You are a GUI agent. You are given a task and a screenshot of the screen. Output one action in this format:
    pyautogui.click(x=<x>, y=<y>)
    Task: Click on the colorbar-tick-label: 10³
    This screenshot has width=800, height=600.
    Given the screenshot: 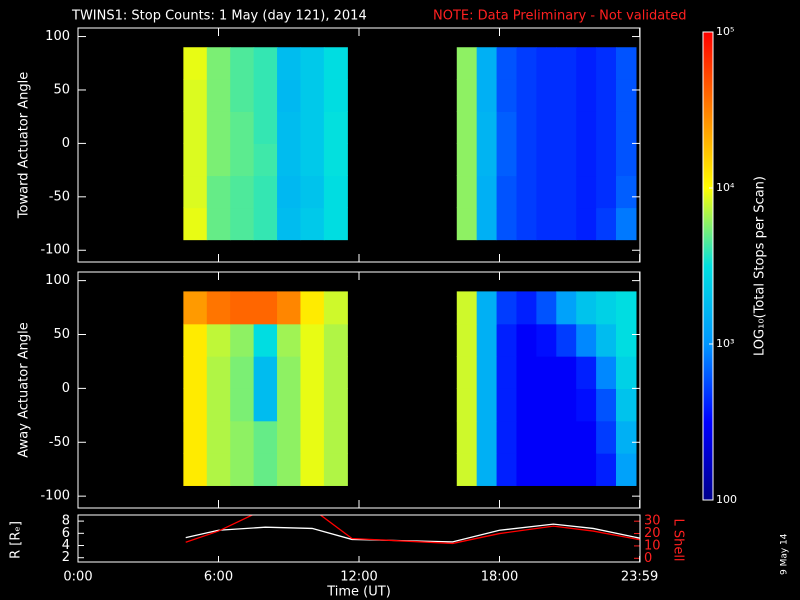 What is the action you would take?
    pyautogui.click(x=725, y=343)
    